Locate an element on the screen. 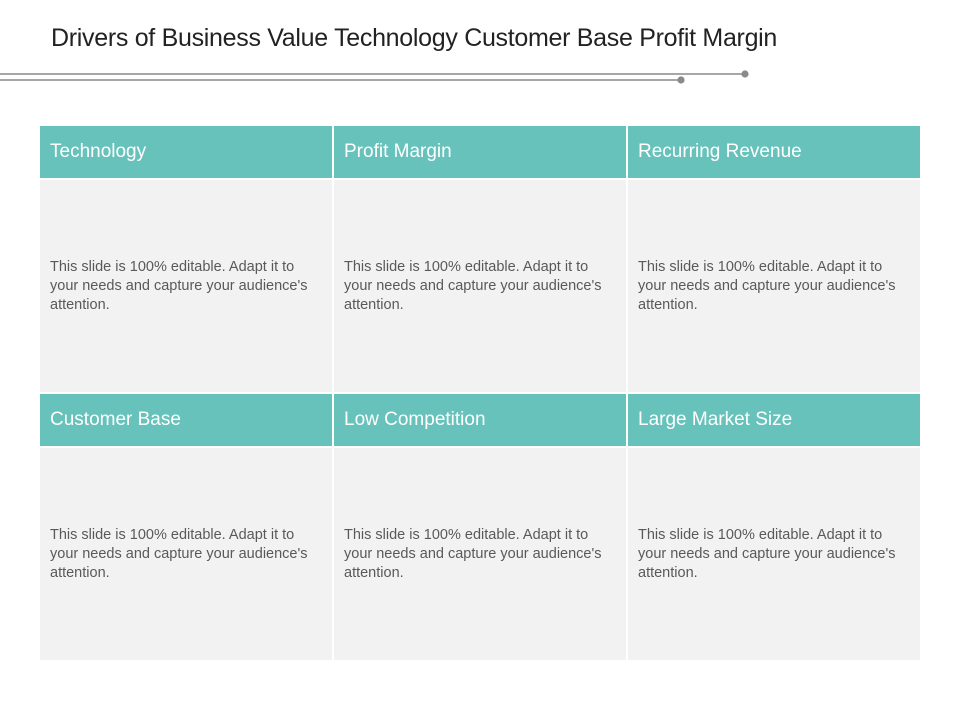  card-header: Large Market Size is located at coordinates (774, 420).